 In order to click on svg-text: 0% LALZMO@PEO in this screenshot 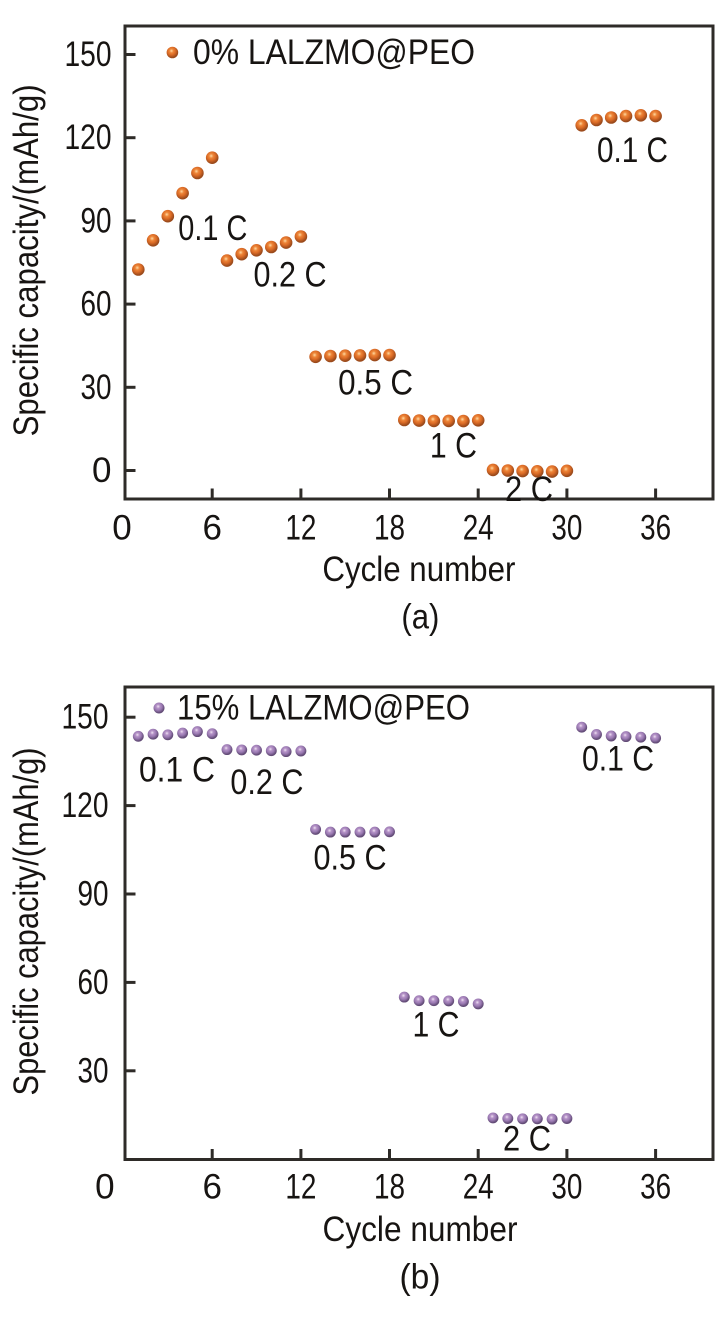, I will do `click(334, 52)`.